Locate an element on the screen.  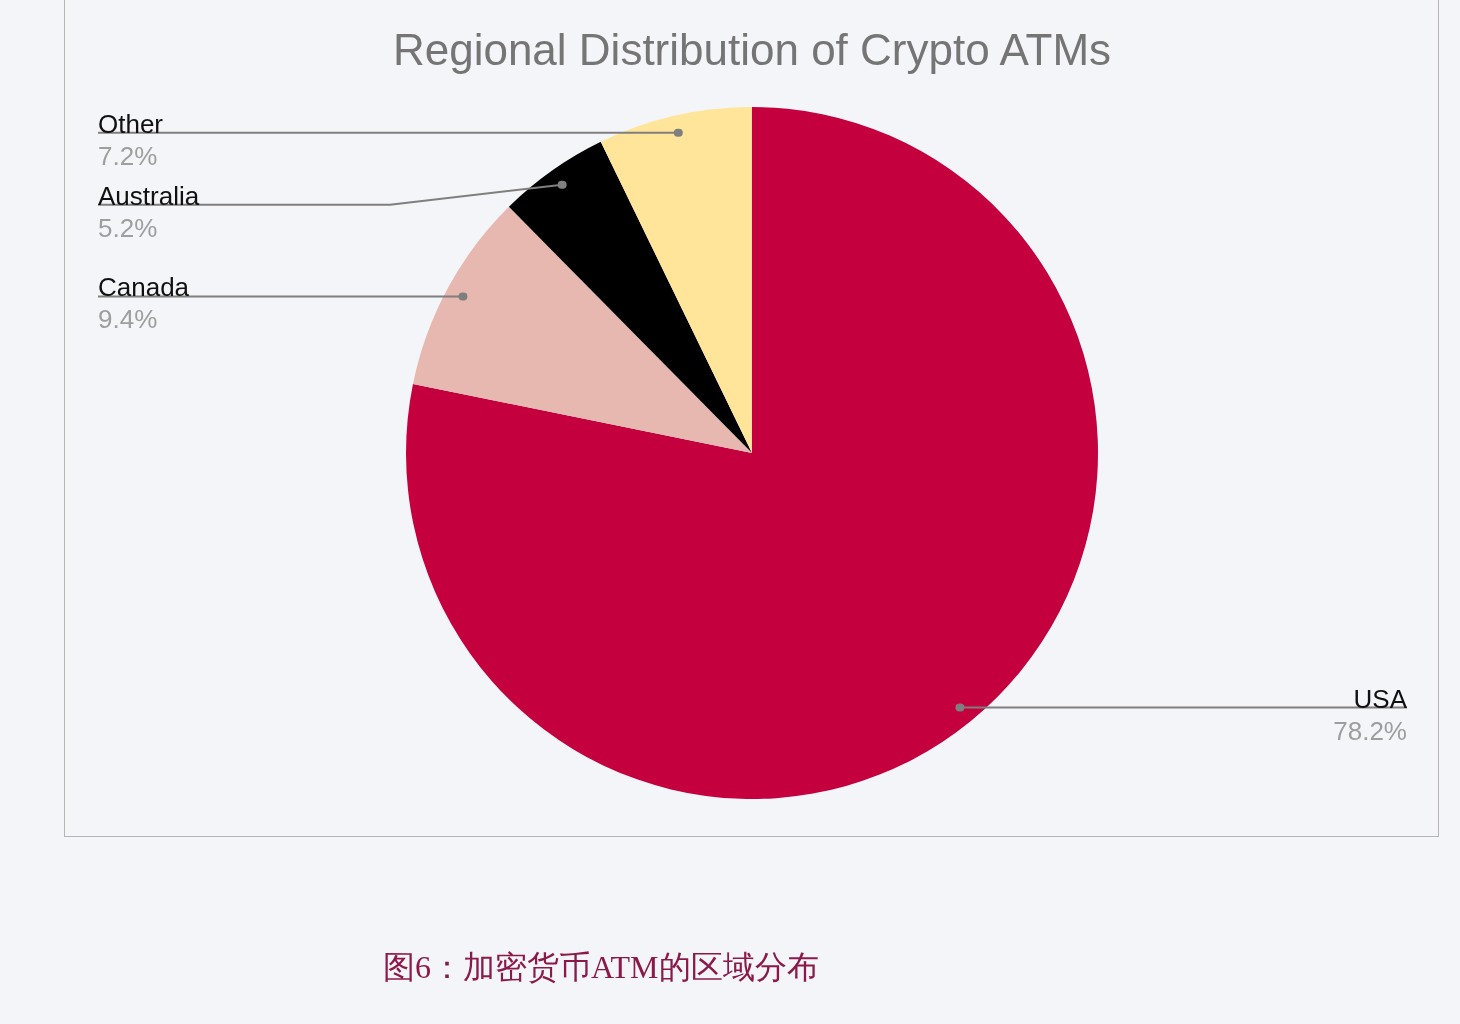
slice-label: Australia is located at coordinates (149, 195).